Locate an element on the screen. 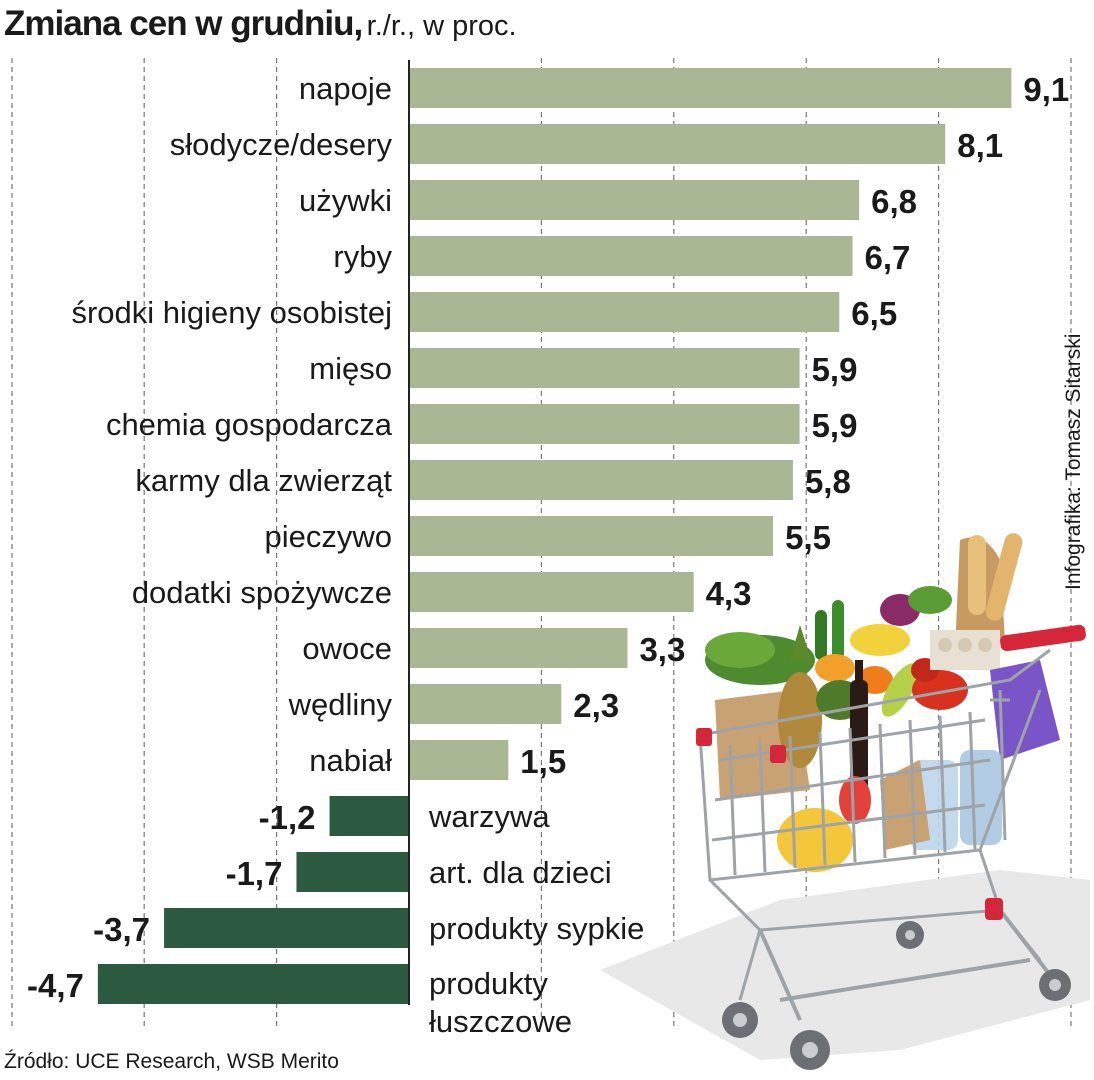  category-label: pieczywo is located at coordinates (329, 536).